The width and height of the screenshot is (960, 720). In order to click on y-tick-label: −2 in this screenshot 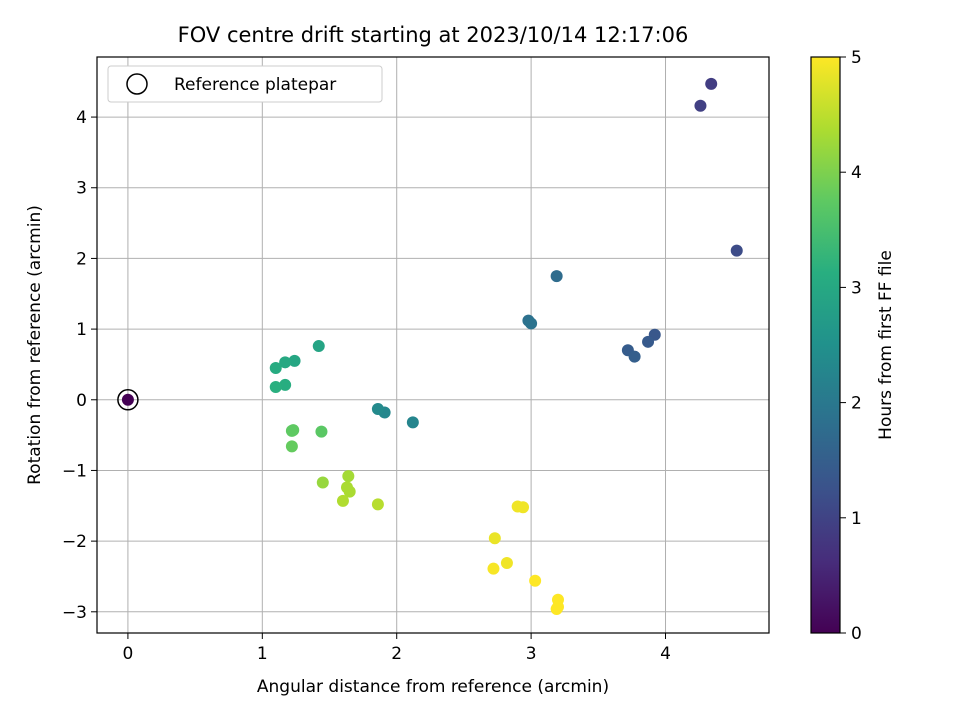, I will do `click(74, 542)`.